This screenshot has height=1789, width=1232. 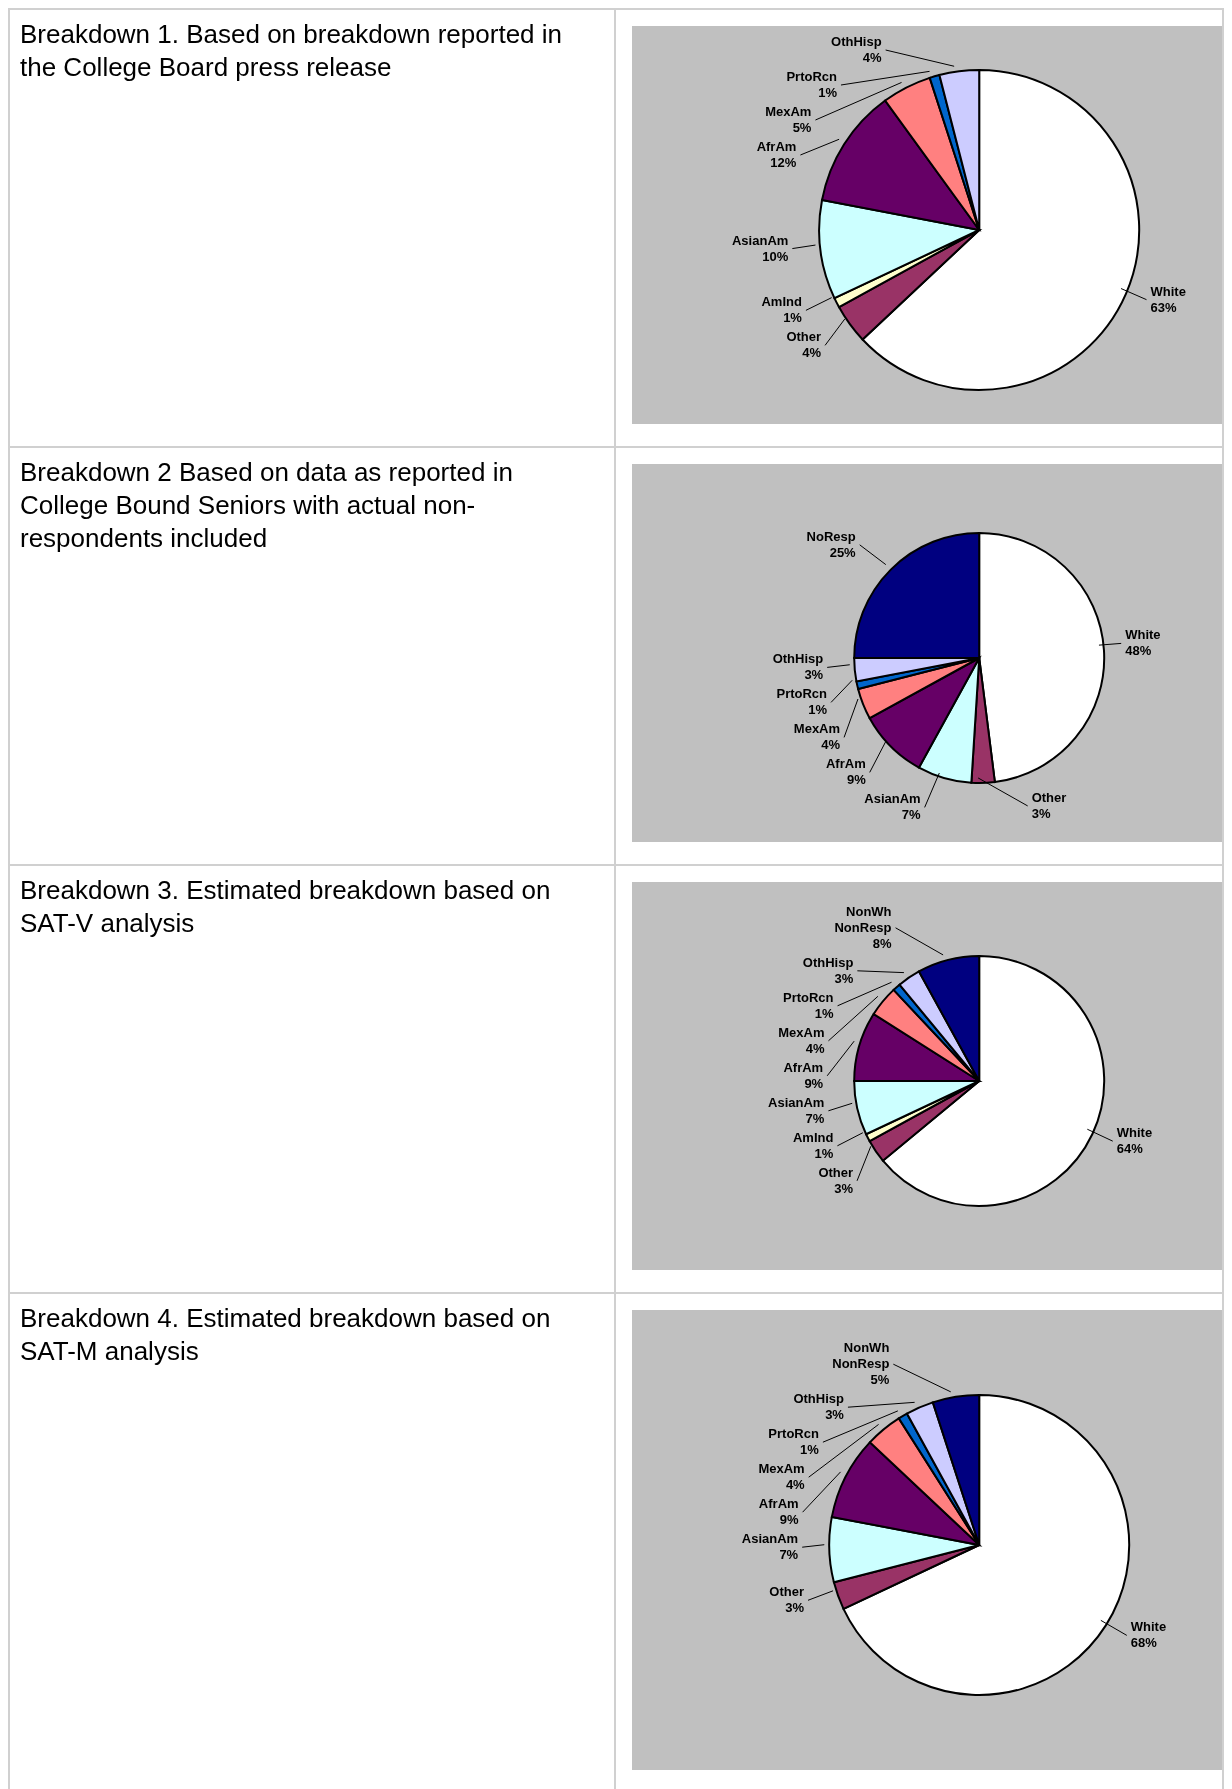 I want to click on text: Breakdown 2 Based on data as reported in College Bound Seniors with actual non-respondents included, so click(x=266, y=505).